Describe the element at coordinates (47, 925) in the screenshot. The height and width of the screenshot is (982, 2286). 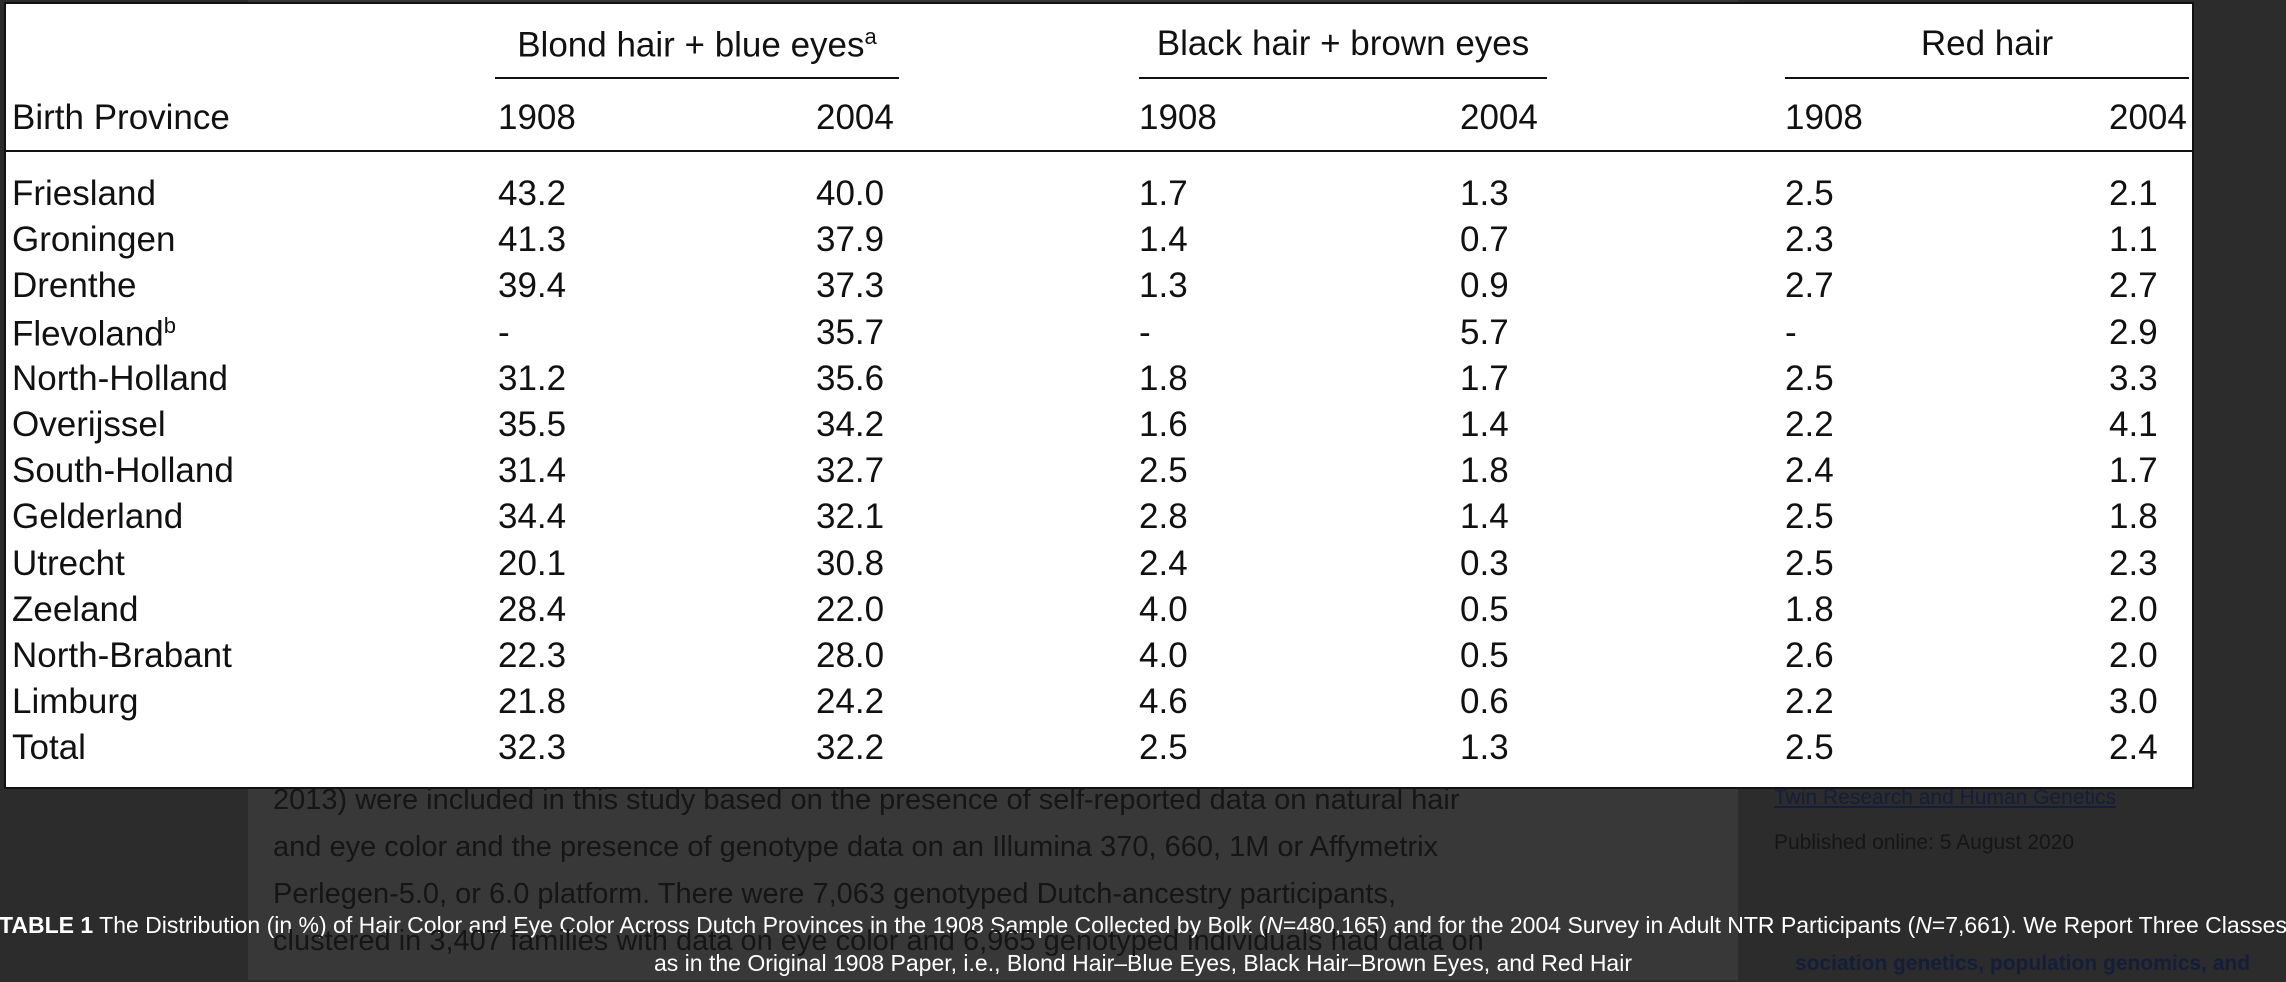
I see `caption-label: TABLE 1` at that location.